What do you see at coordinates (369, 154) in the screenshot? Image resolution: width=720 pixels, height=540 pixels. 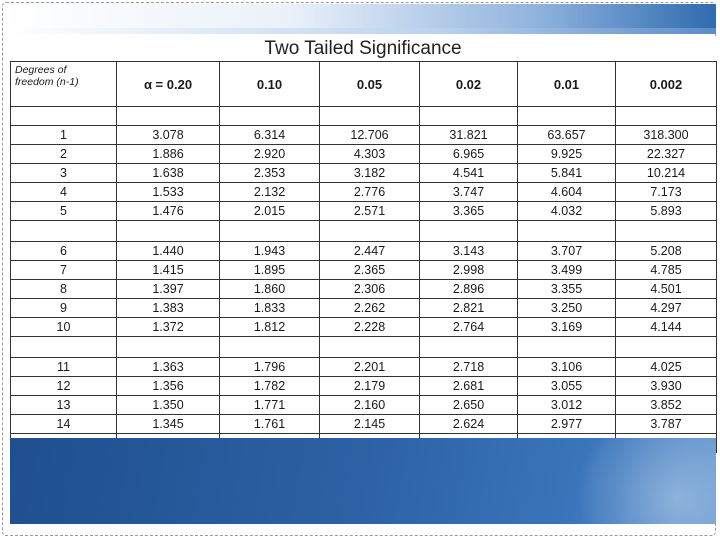 I see `value-cell: 4.303` at bounding box center [369, 154].